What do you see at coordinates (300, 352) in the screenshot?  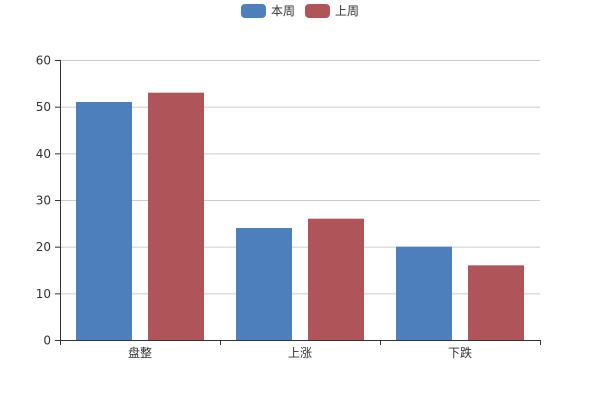 I see `x-tick-label: 上涨` at bounding box center [300, 352].